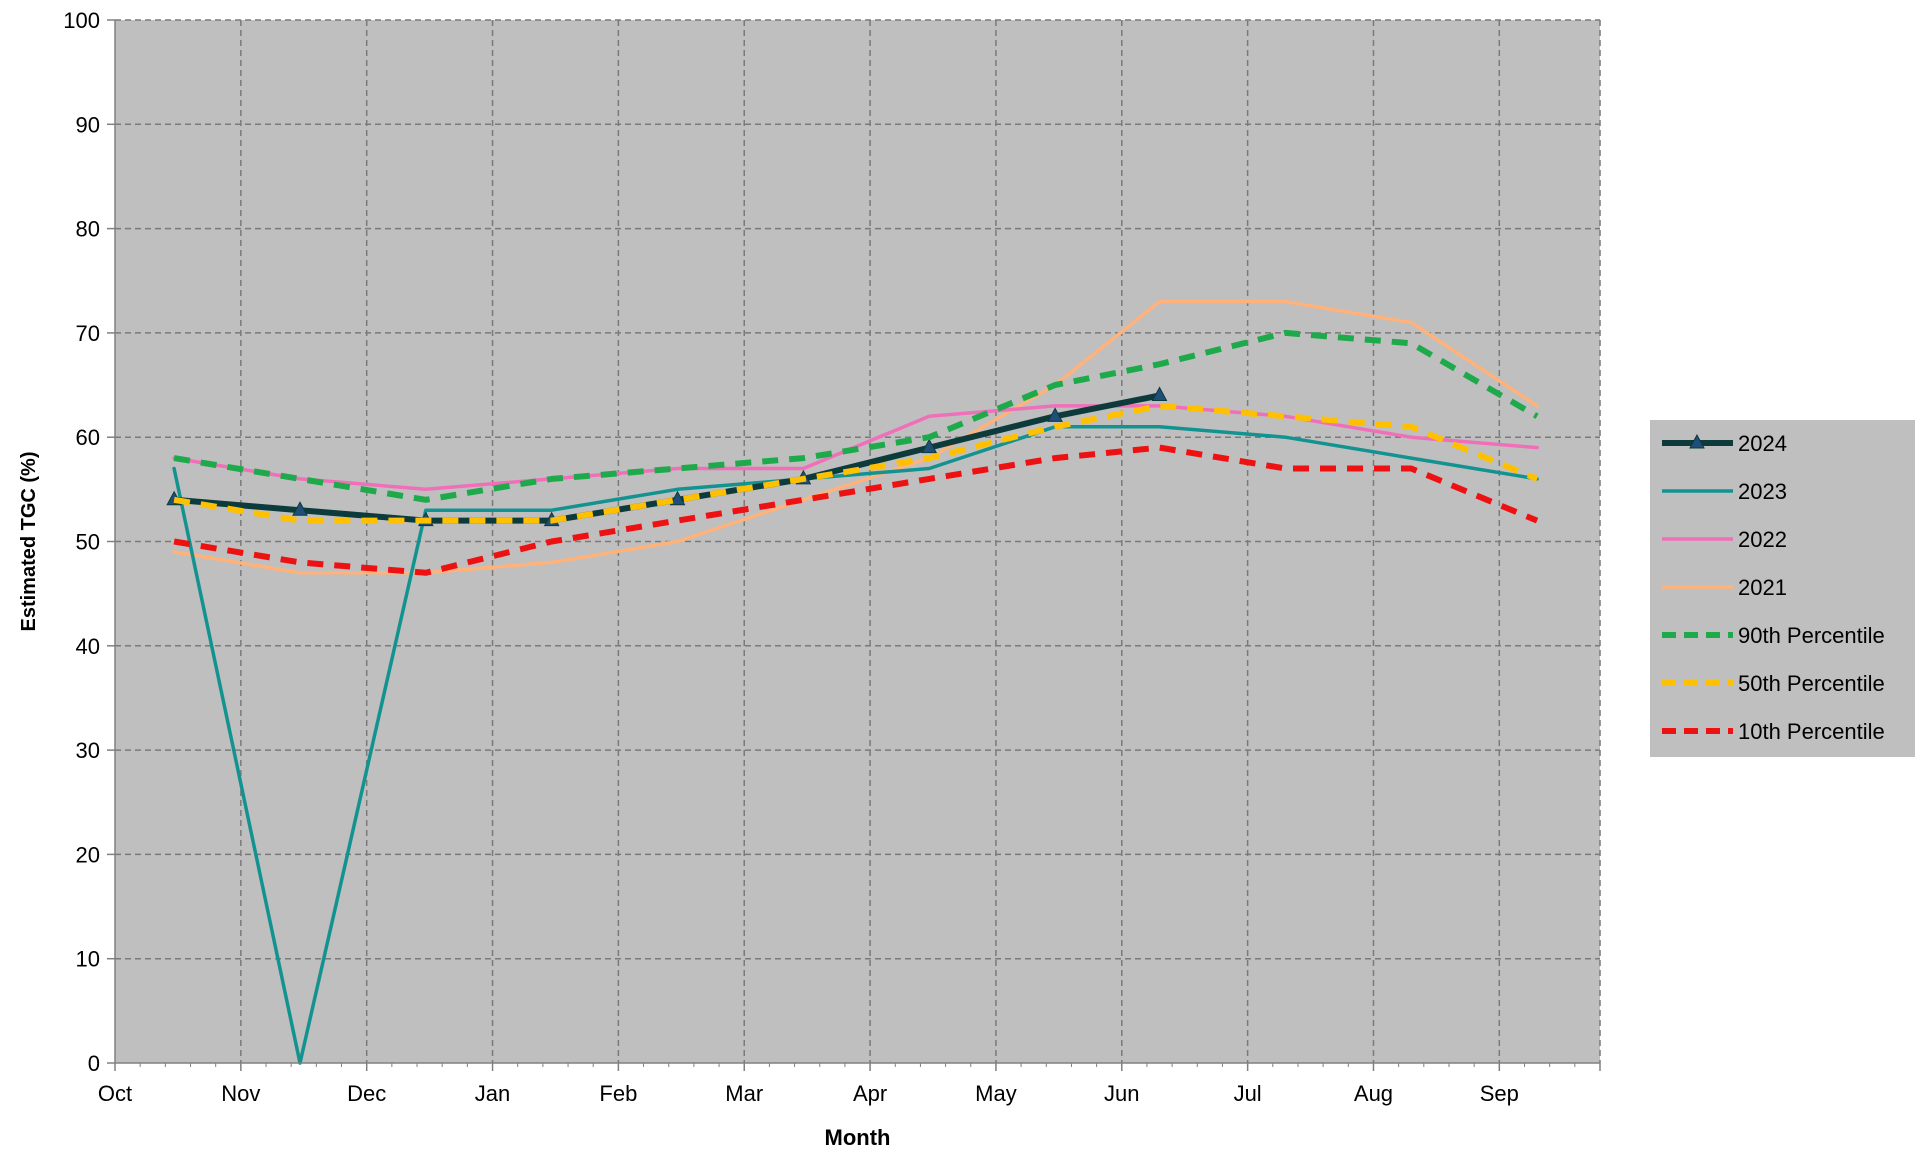 The height and width of the screenshot is (1154, 1919). I want to click on y-tick-label: 10, so click(88, 959).